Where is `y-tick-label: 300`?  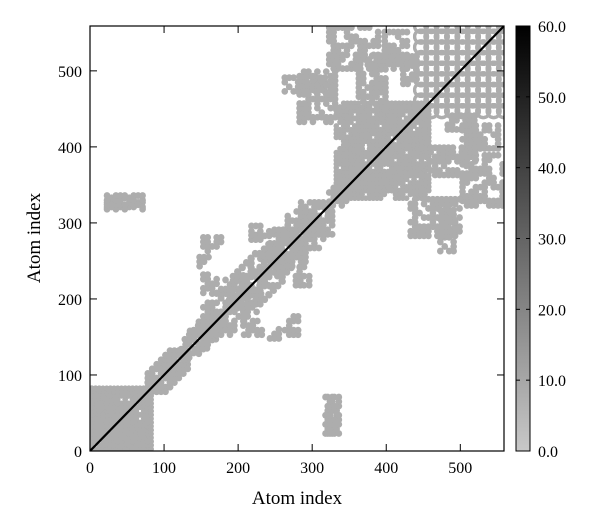
y-tick-label: 300 is located at coordinates (70, 224).